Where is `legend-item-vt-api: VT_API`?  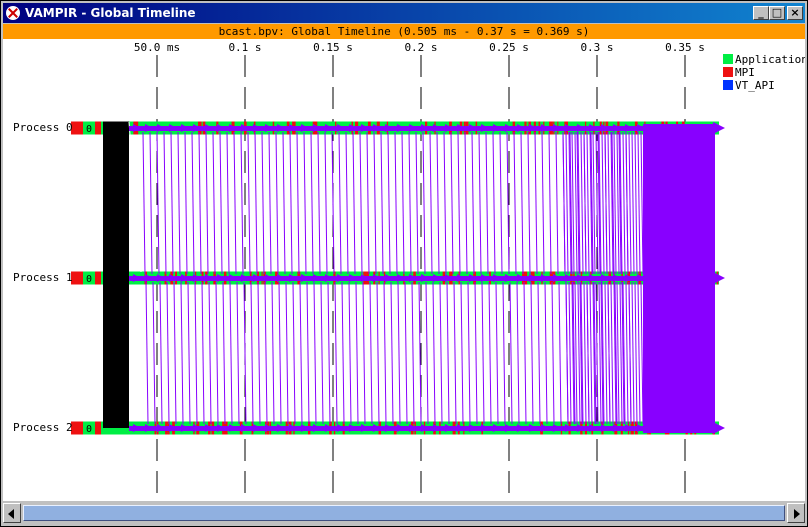 legend-item-vt-api: VT_API is located at coordinates (764, 85).